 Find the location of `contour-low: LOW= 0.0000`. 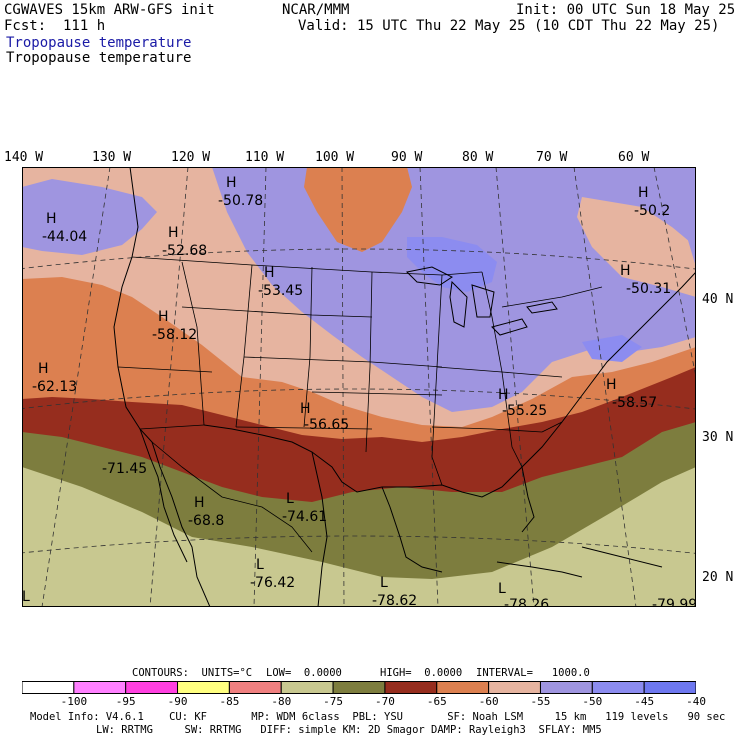

contour-low: LOW= 0.0000 is located at coordinates (304, 673).